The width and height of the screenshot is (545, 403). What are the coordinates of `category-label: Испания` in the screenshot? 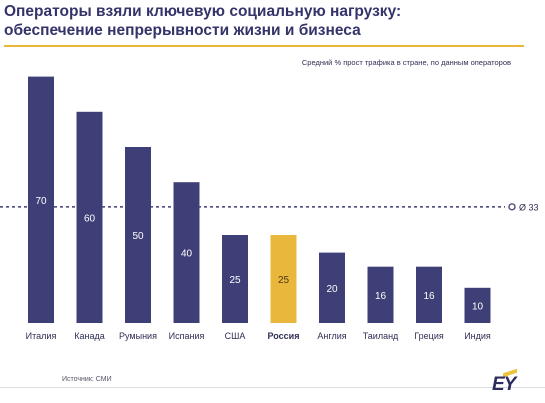 It's located at (187, 336).